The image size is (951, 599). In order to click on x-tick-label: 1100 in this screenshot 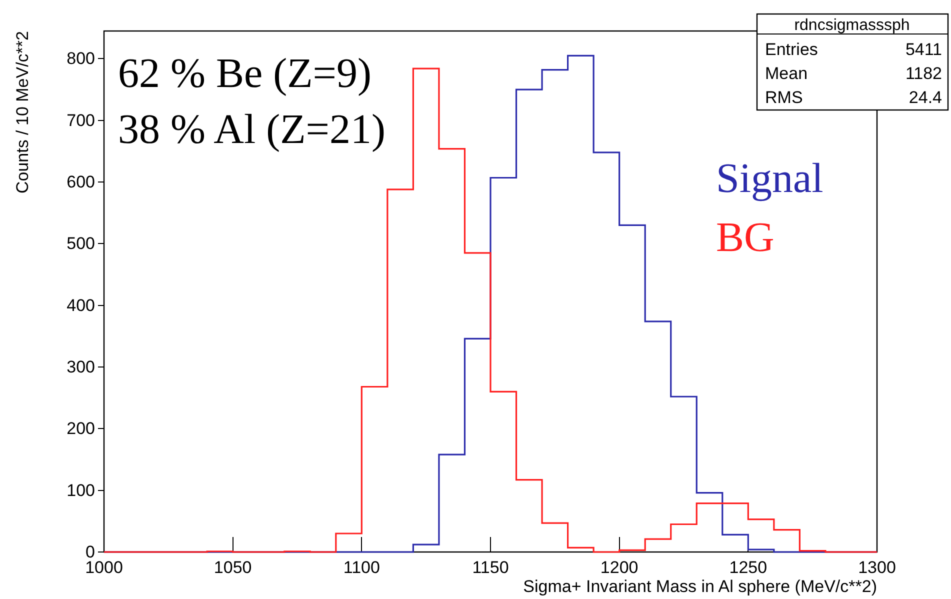, I will do `click(361, 568)`.